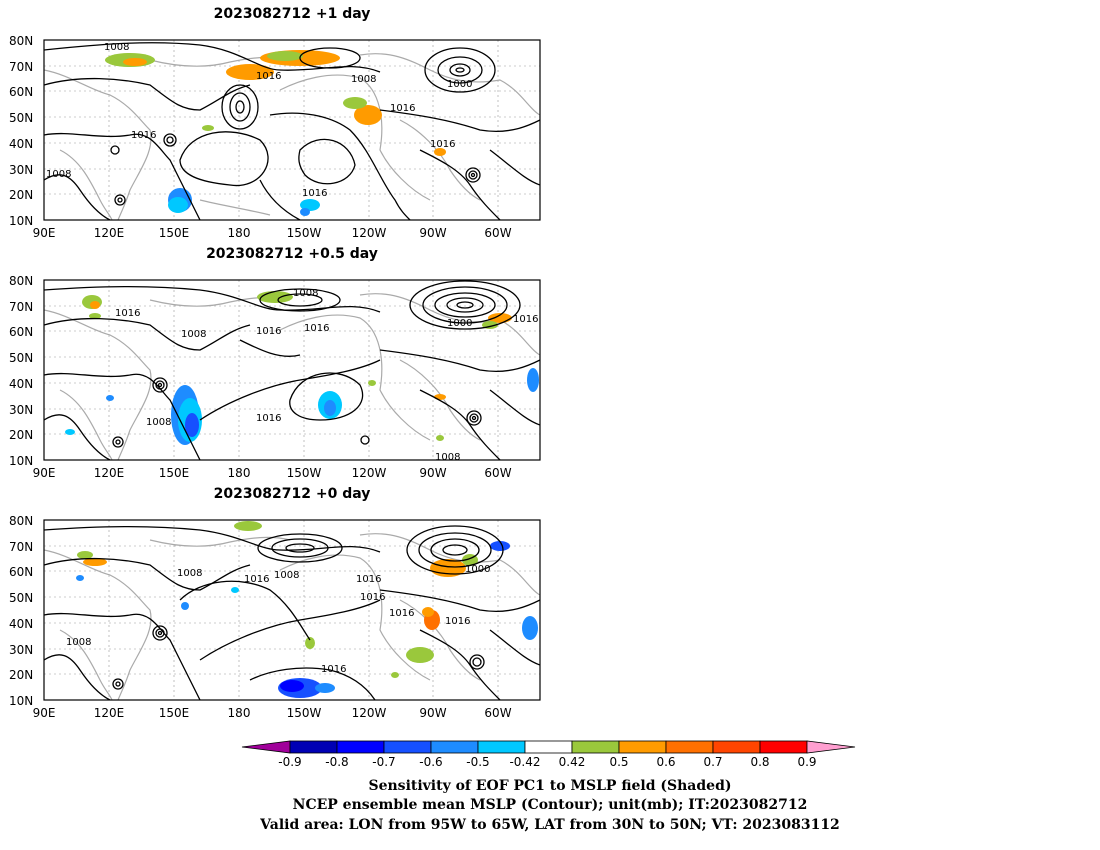  What do you see at coordinates (806, 762) in the screenshot?
I see `colorbar-tick-label: 0.9` at bounding box center [806, 762].